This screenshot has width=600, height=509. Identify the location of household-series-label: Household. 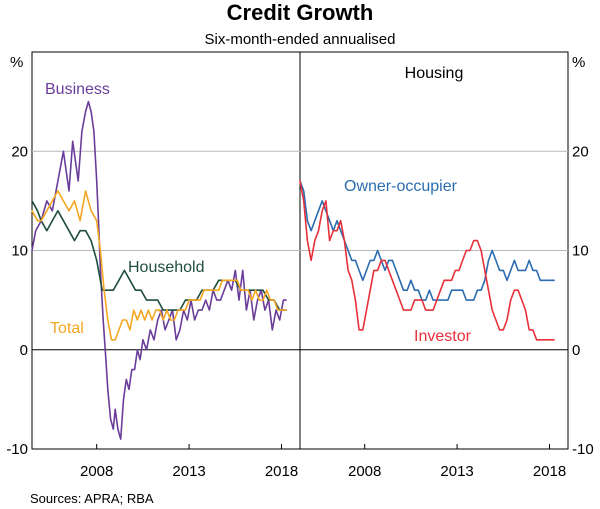
(166, 267).